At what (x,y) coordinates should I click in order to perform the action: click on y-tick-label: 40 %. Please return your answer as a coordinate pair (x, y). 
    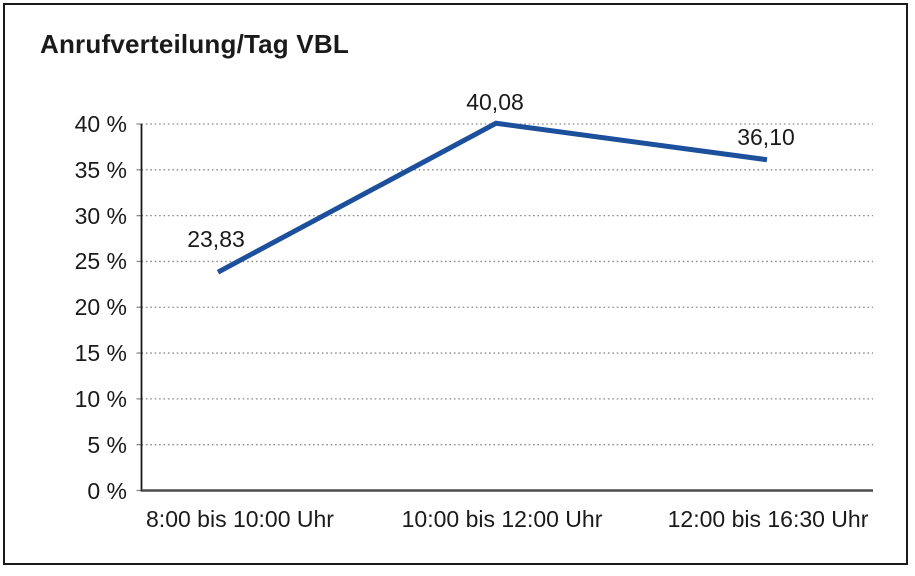
    Looking at the image, I should click on (100, 124).